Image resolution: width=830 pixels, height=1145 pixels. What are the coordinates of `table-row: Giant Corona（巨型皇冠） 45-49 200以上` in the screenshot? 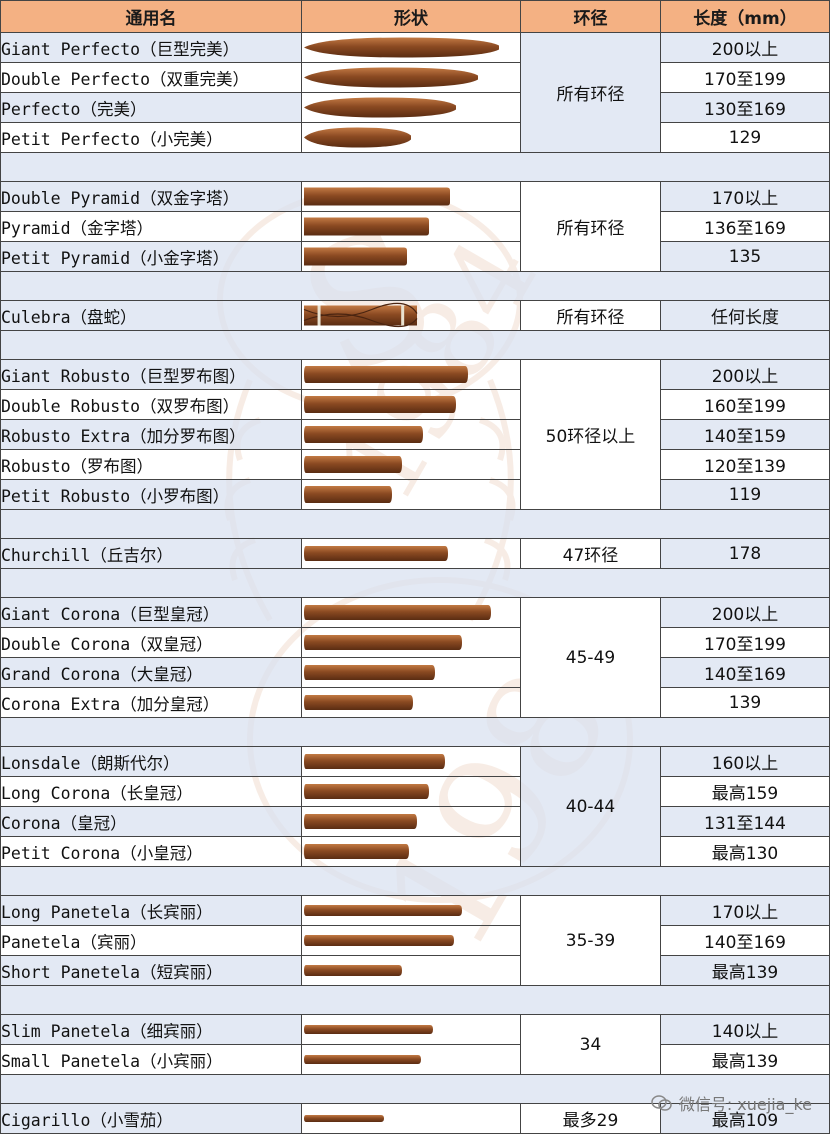 It's located at (415, 657).